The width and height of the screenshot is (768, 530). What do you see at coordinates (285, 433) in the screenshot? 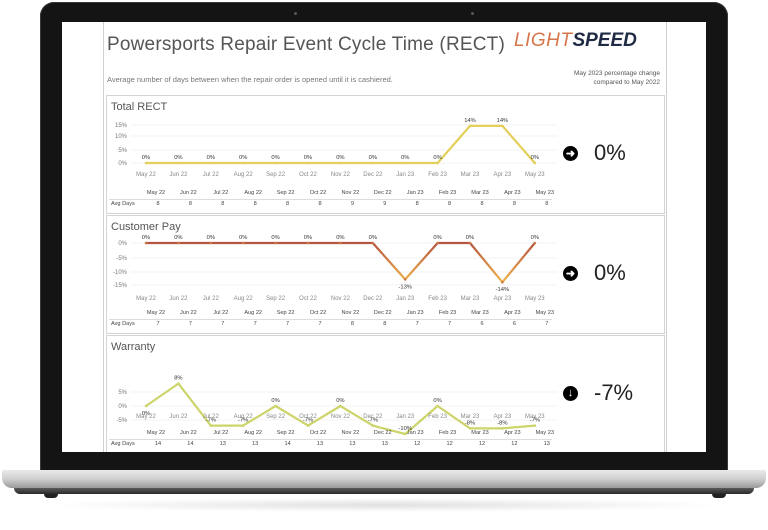
I see `month-header: Sep 22` at bounding box center [285, 433].